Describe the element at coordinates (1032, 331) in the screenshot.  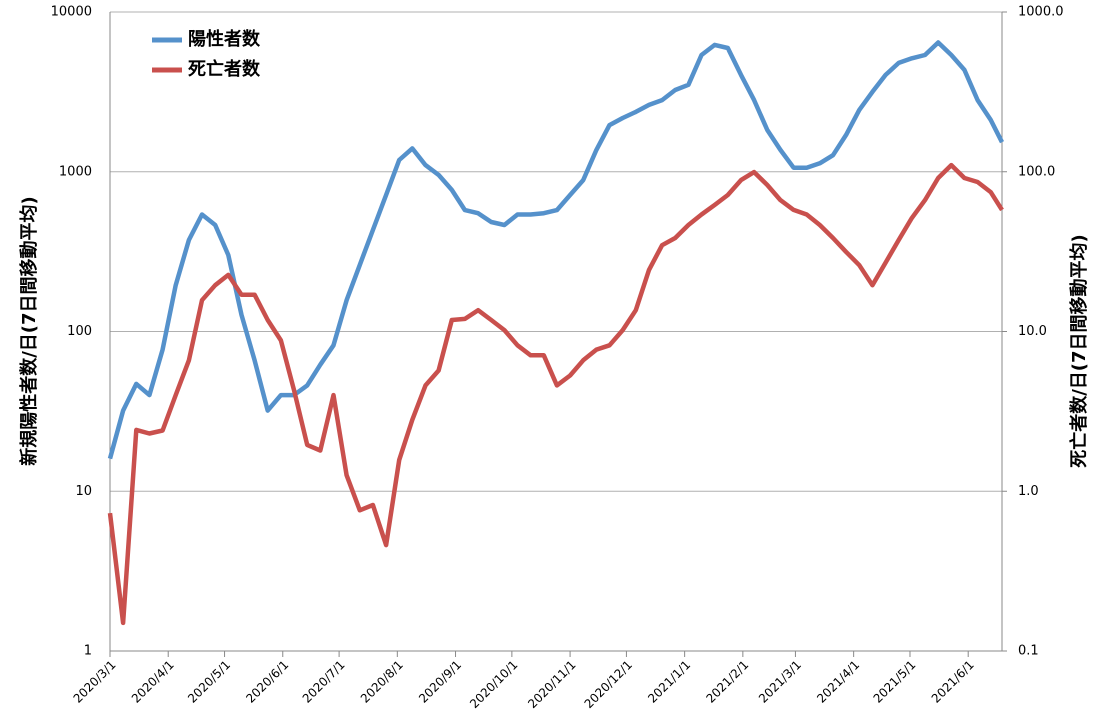
I see `y2-tick-label: 10.0` at that location.